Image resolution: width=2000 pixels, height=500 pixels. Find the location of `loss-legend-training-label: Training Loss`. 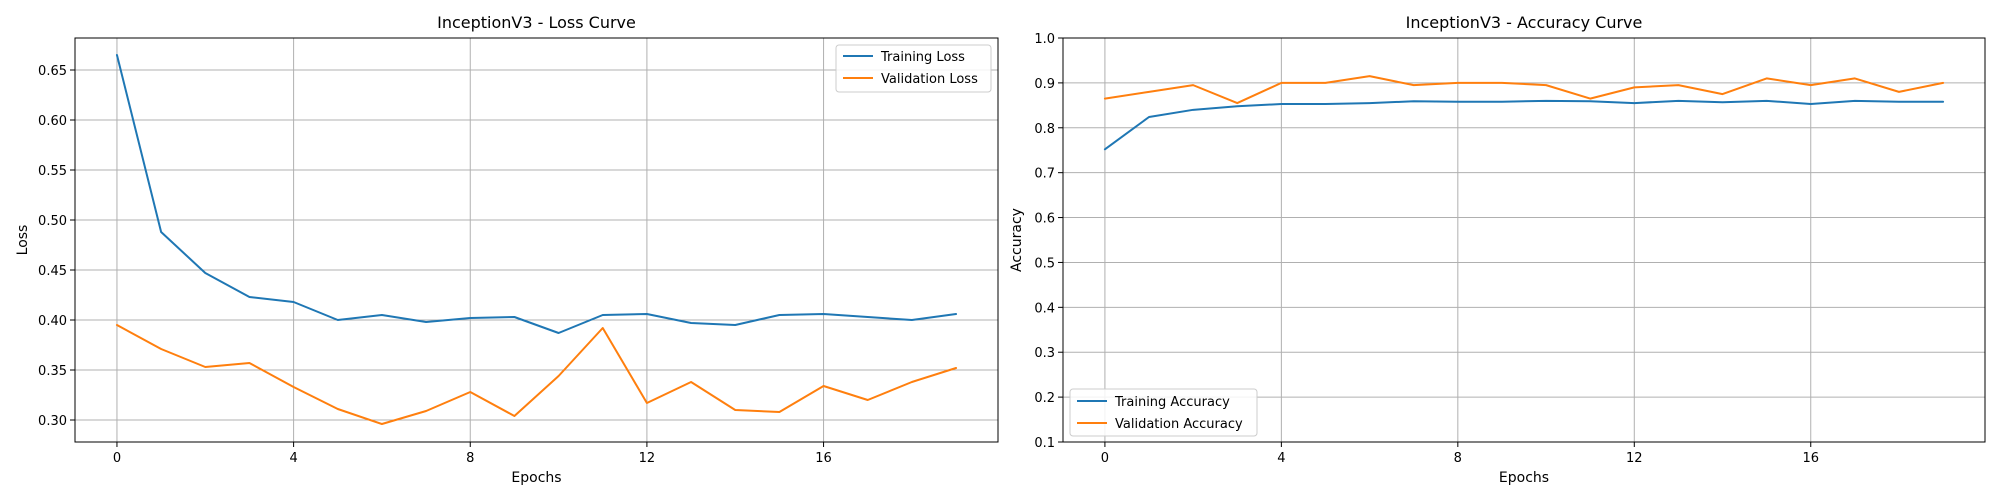

loss-legend-training-label: Training Loss is located at coordinates (922, 57).